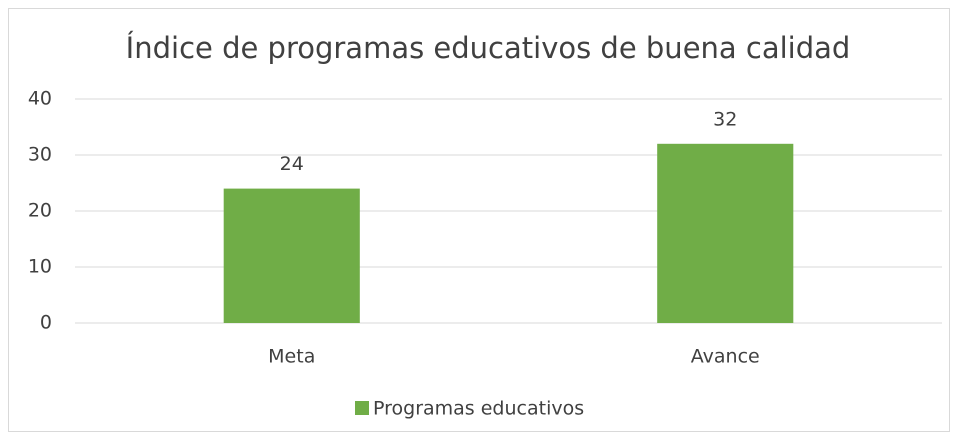  What do you see at coordinates (40, 211) in the screenshot?
I see `y-tick-label: 20` at bounding box center [40, 211].